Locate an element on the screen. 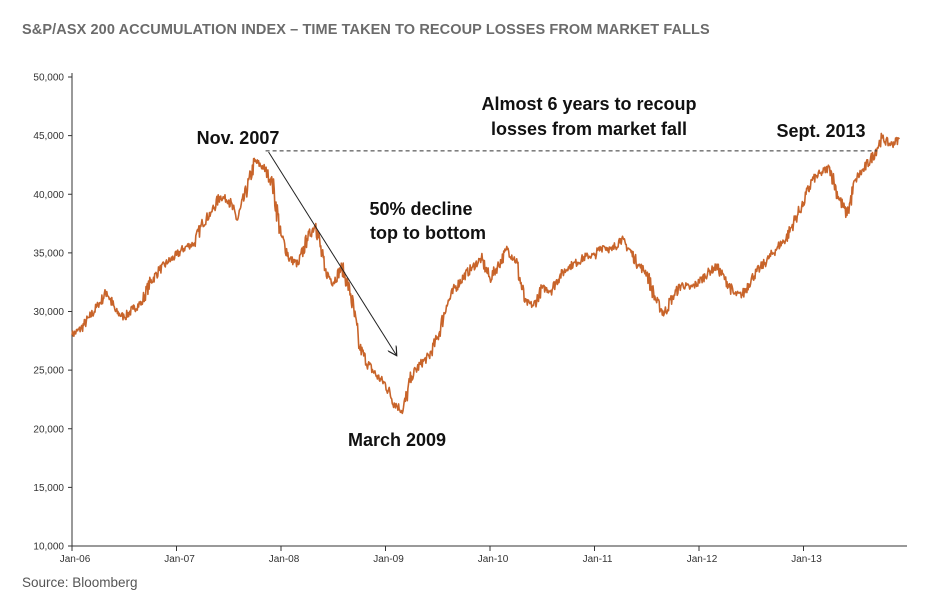  source-note: Source: Bloomberg is located at coordinates (80, 582).